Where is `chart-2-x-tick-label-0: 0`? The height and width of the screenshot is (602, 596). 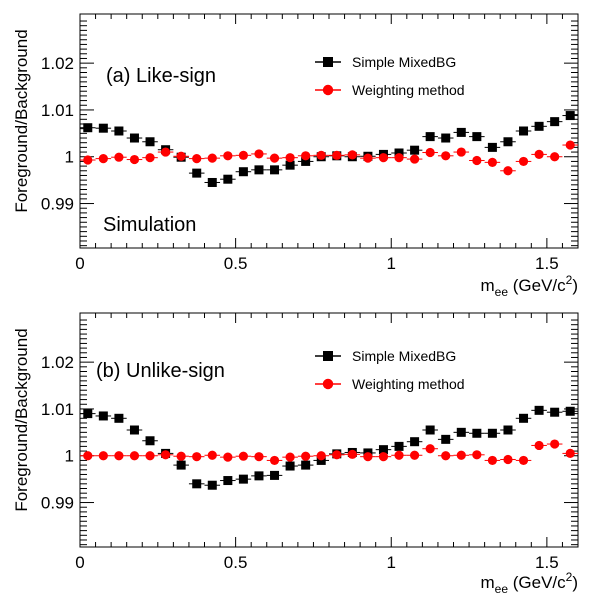 chart-2-x-tick-label-0: 0 is located at coordinates (79, 562).